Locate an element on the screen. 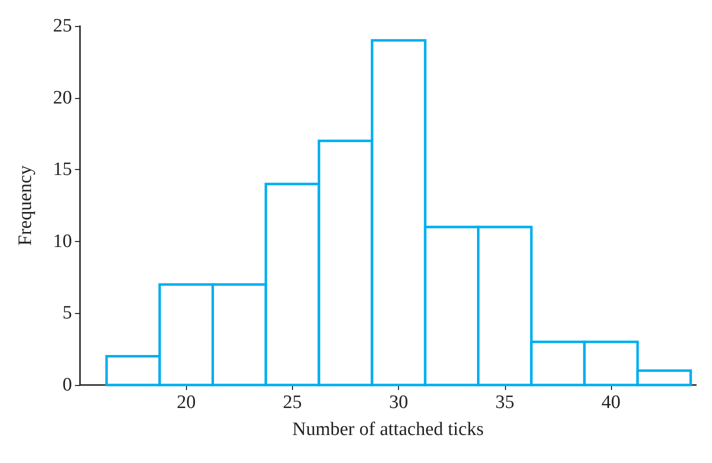 The width and height of the screenshot is (712, 463). y-tick-label: 25 is located at coordinates (62, 26).